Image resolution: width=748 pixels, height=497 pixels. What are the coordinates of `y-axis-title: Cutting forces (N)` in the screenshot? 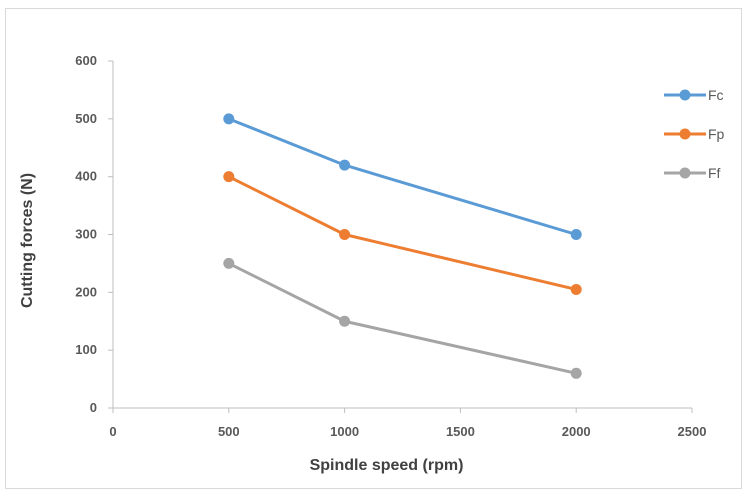 It's located at (27, 240).